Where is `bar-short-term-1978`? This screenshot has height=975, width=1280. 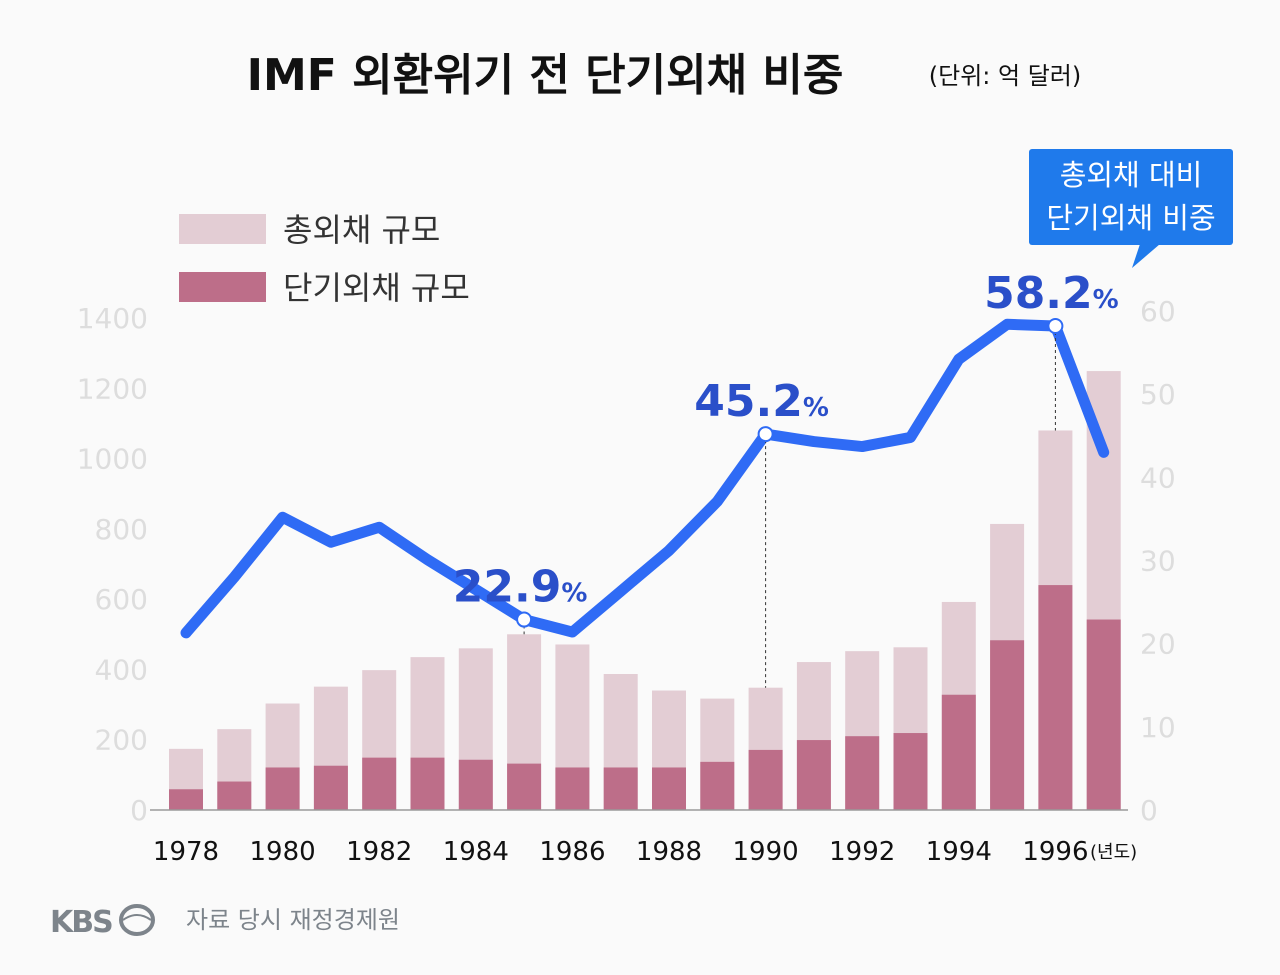 bar-short-term-1978 is located at coordinates (186, 799).